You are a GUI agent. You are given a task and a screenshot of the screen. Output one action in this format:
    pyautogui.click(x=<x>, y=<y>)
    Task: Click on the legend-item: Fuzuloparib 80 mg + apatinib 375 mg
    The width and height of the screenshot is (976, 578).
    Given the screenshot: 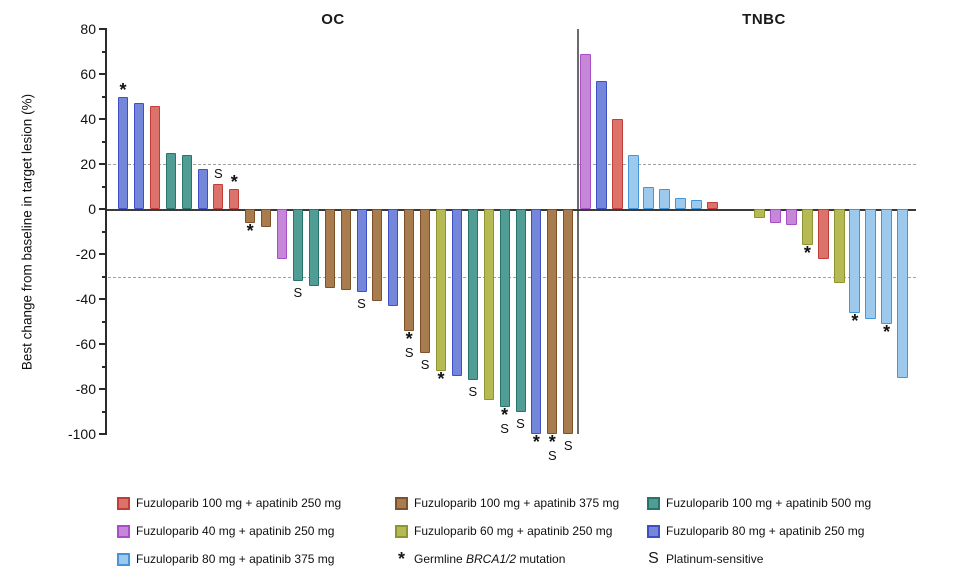 What is the action you would take?
    pyautogui.click(x=229, y=559)
    